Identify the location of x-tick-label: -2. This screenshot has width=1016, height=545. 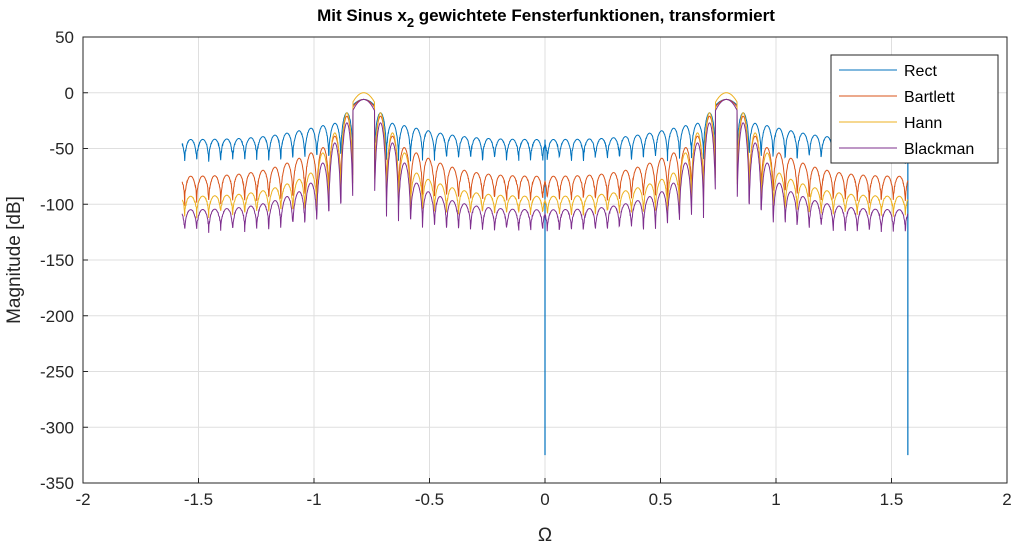
(82, 499).